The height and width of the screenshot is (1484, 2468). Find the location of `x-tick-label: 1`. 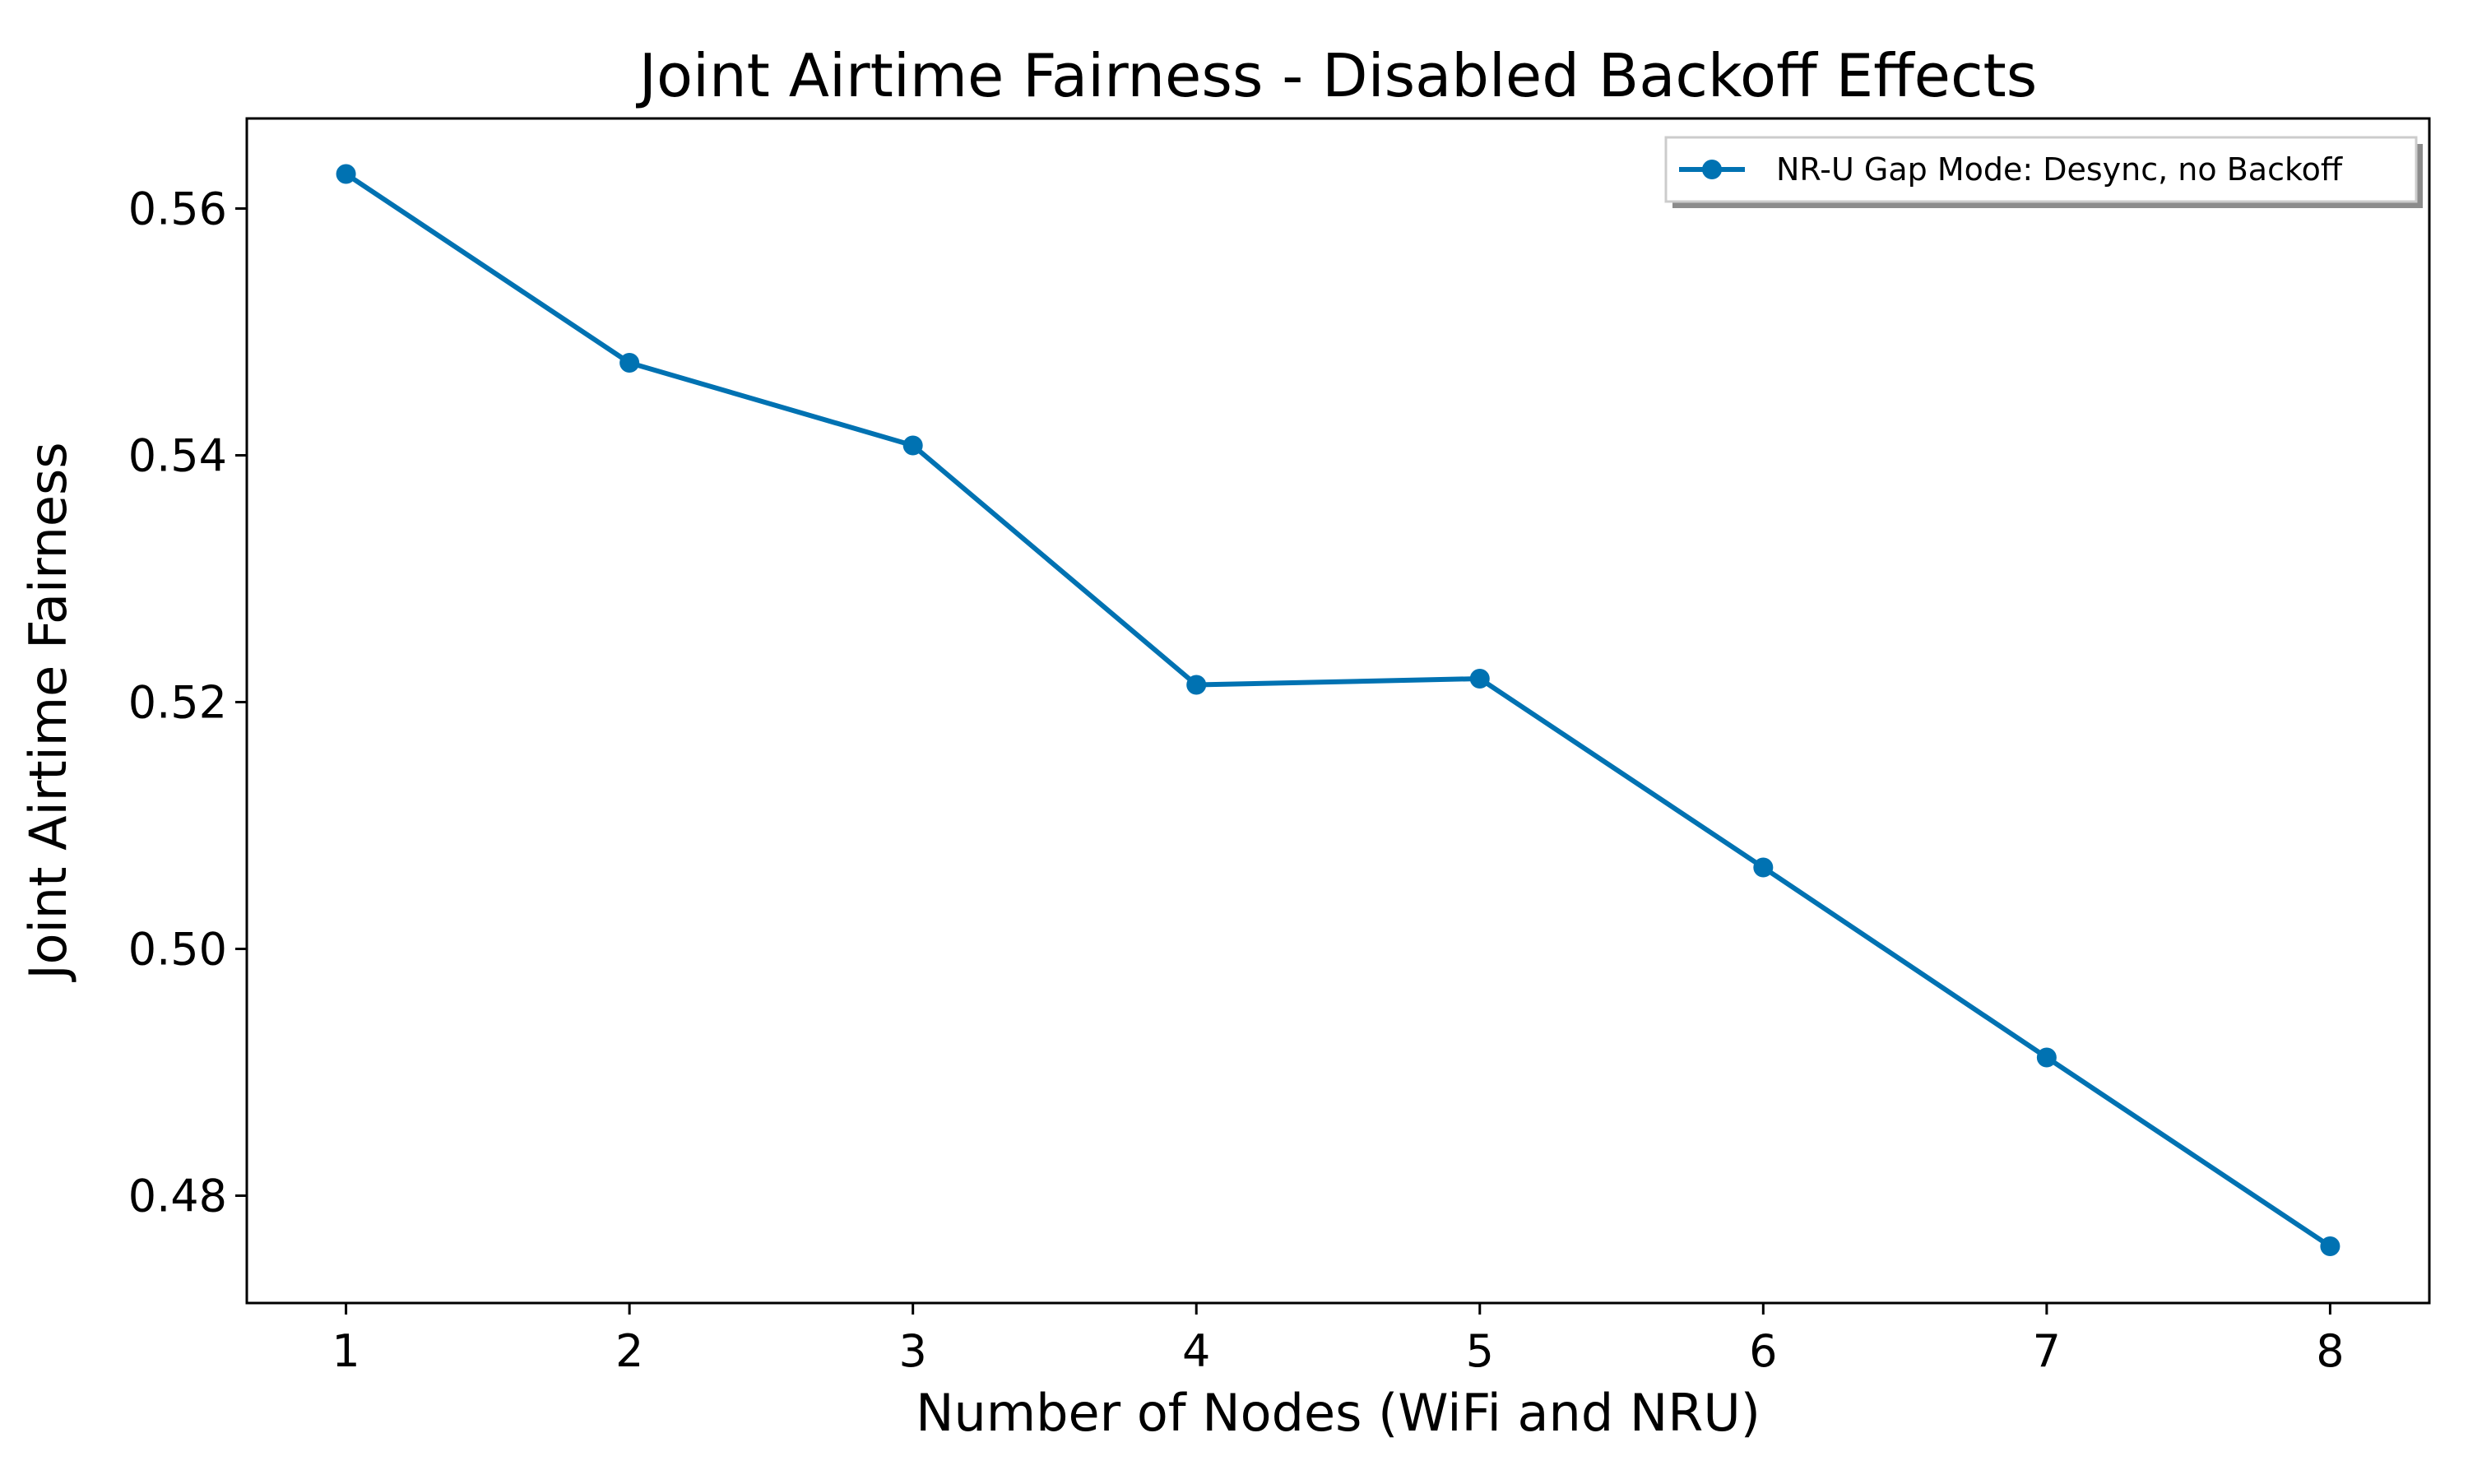

x-tick-label: 1 is located at coordinates (346, 1351).